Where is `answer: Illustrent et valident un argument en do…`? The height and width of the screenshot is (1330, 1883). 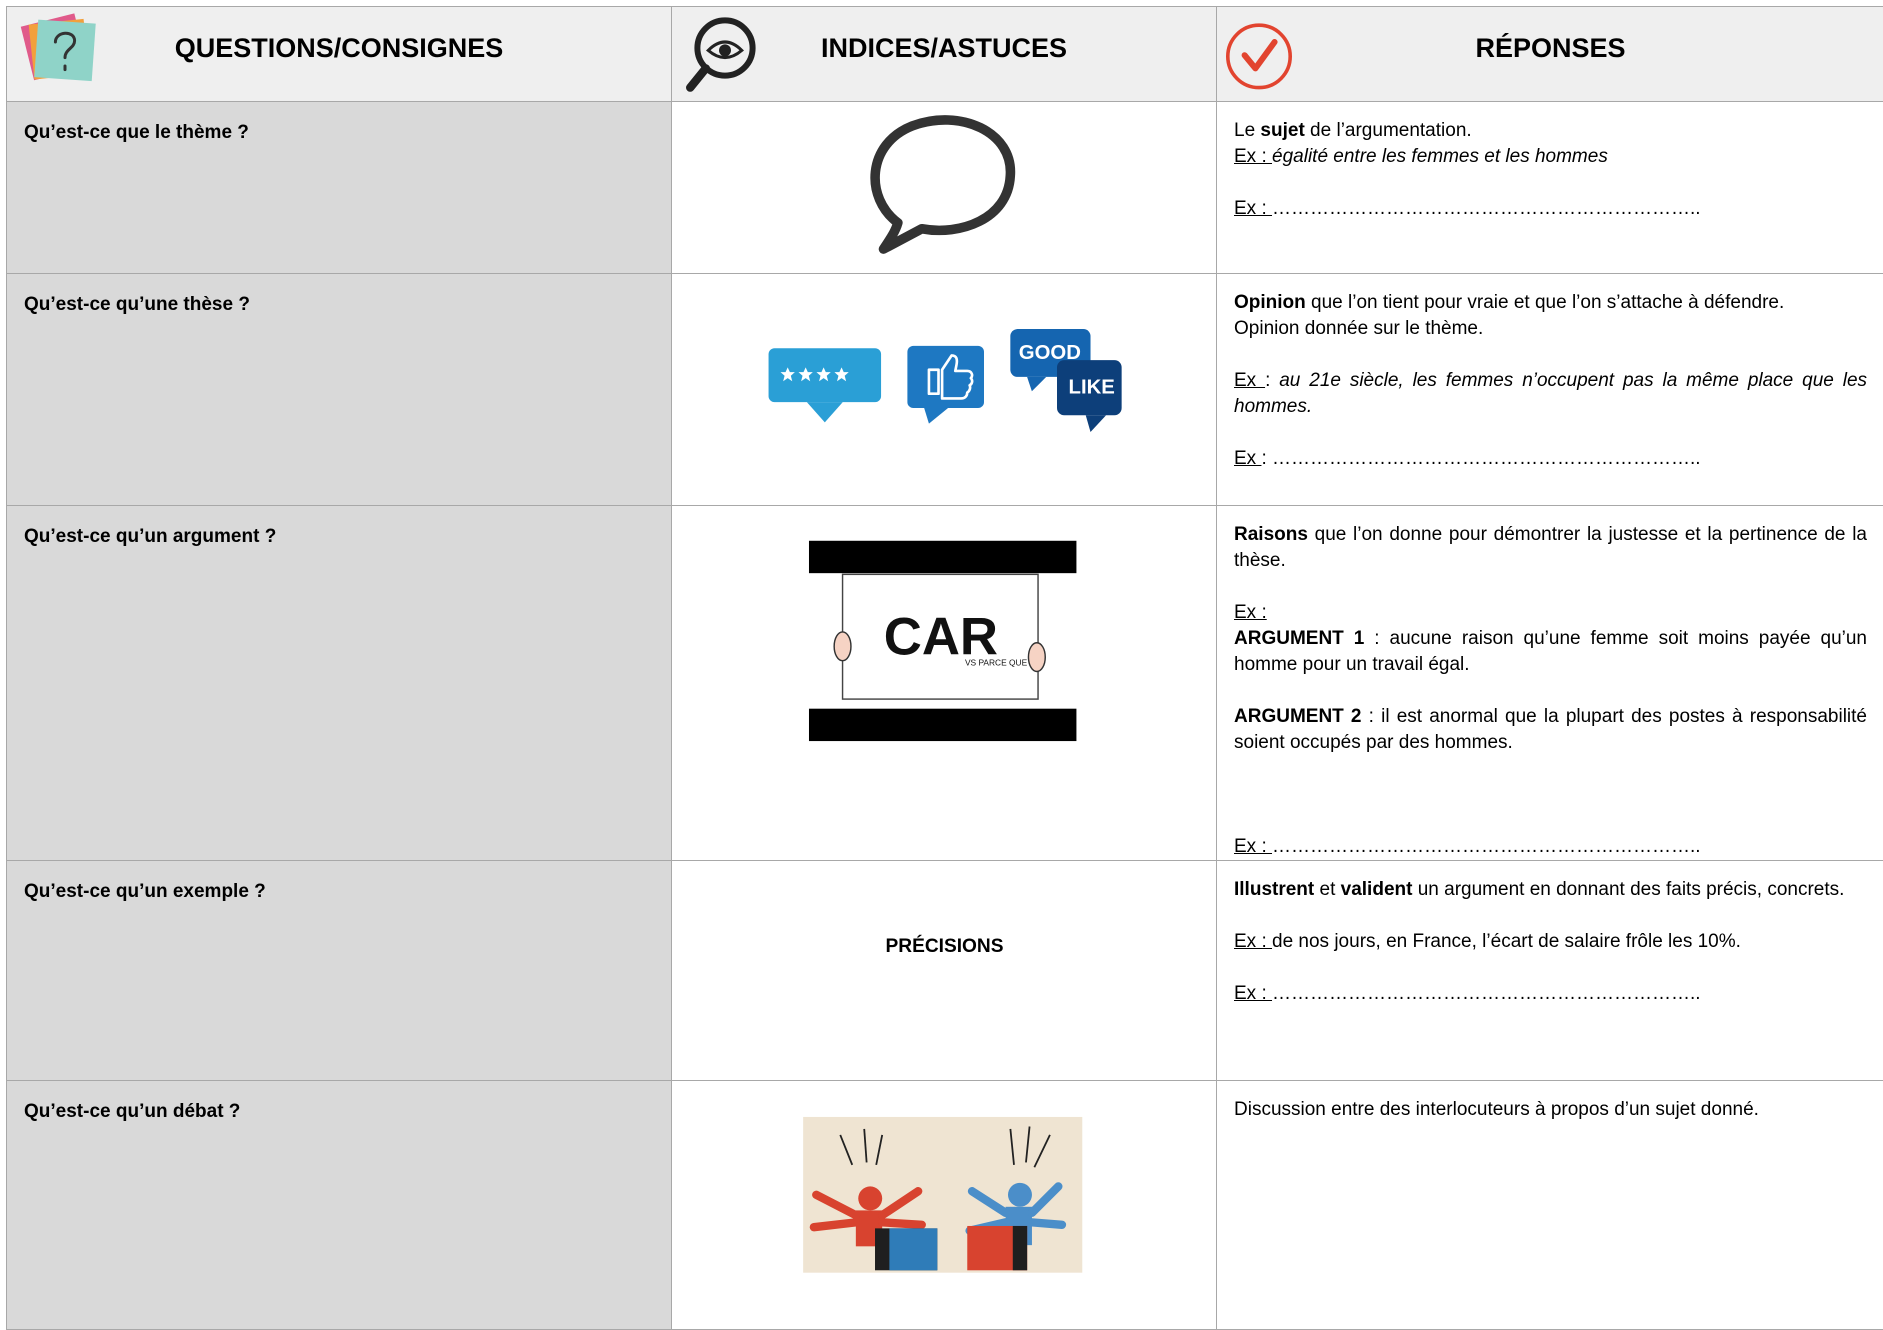 answer: Illustrent et valident un argument en do… is located at coordinates (1550, 971).